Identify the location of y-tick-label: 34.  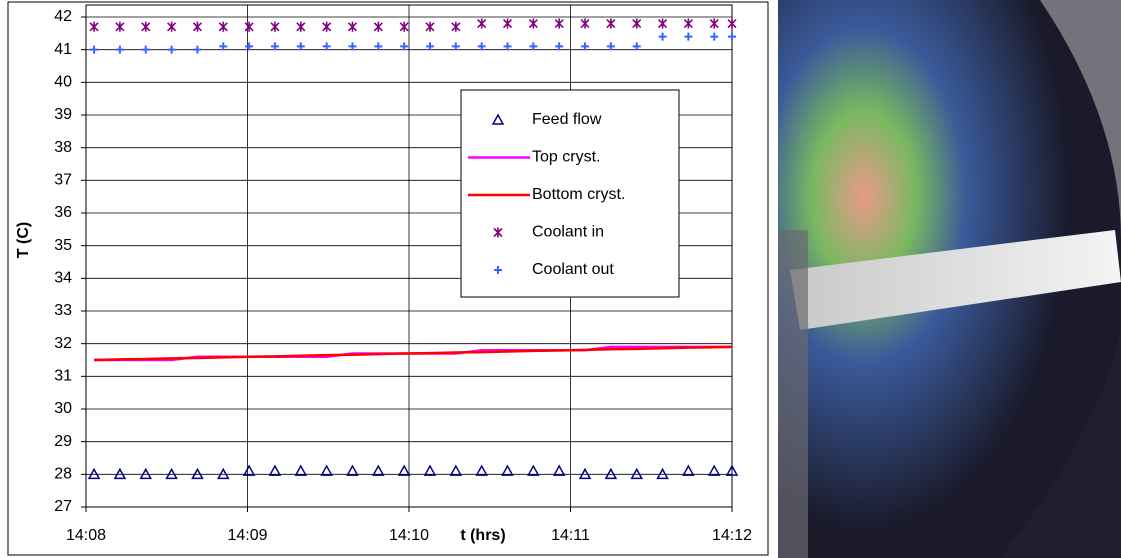
(63, 278).